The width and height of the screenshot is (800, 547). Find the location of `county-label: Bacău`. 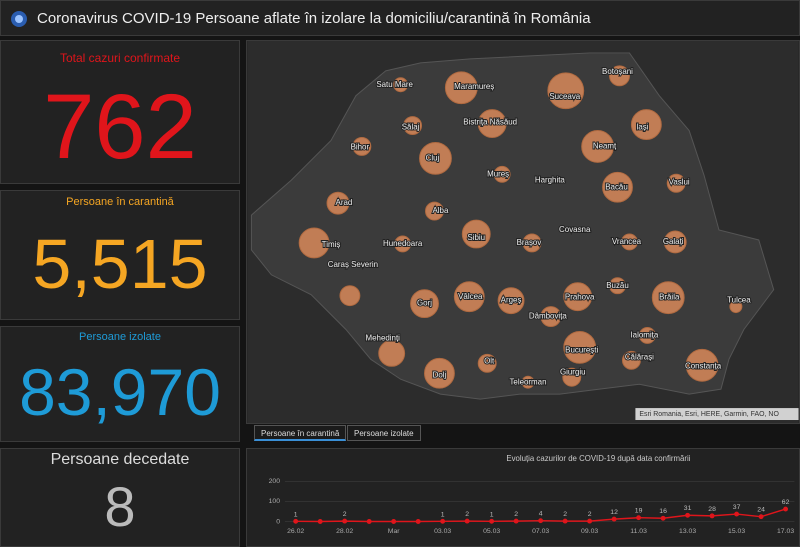

county-label: Bacău is located at coordinates (616, 186).